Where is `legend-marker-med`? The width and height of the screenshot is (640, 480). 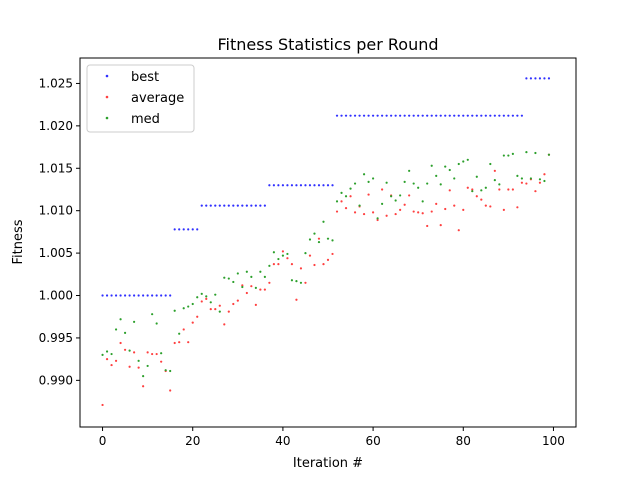
legend-marker-med is located at coordinates (107, 118).